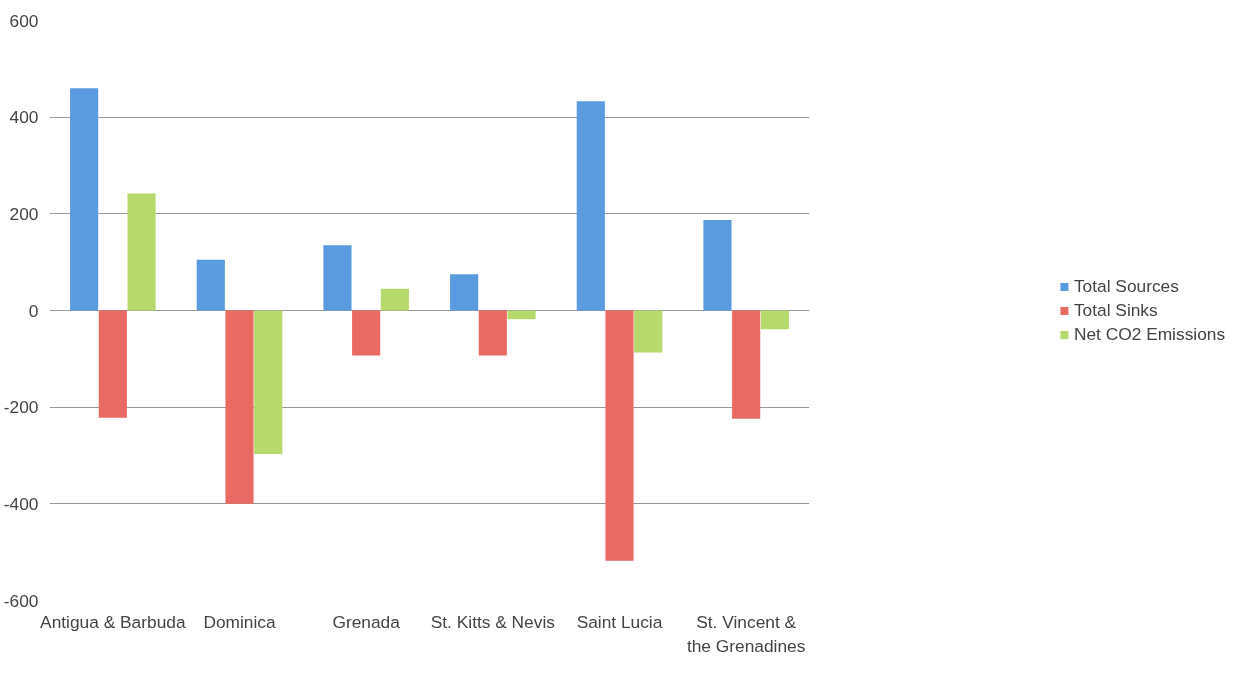 The image size is (1249, 684). Describe the element at coordinates (24, 117) in the screenshot. I see `y-tick-label: 400` at that location.